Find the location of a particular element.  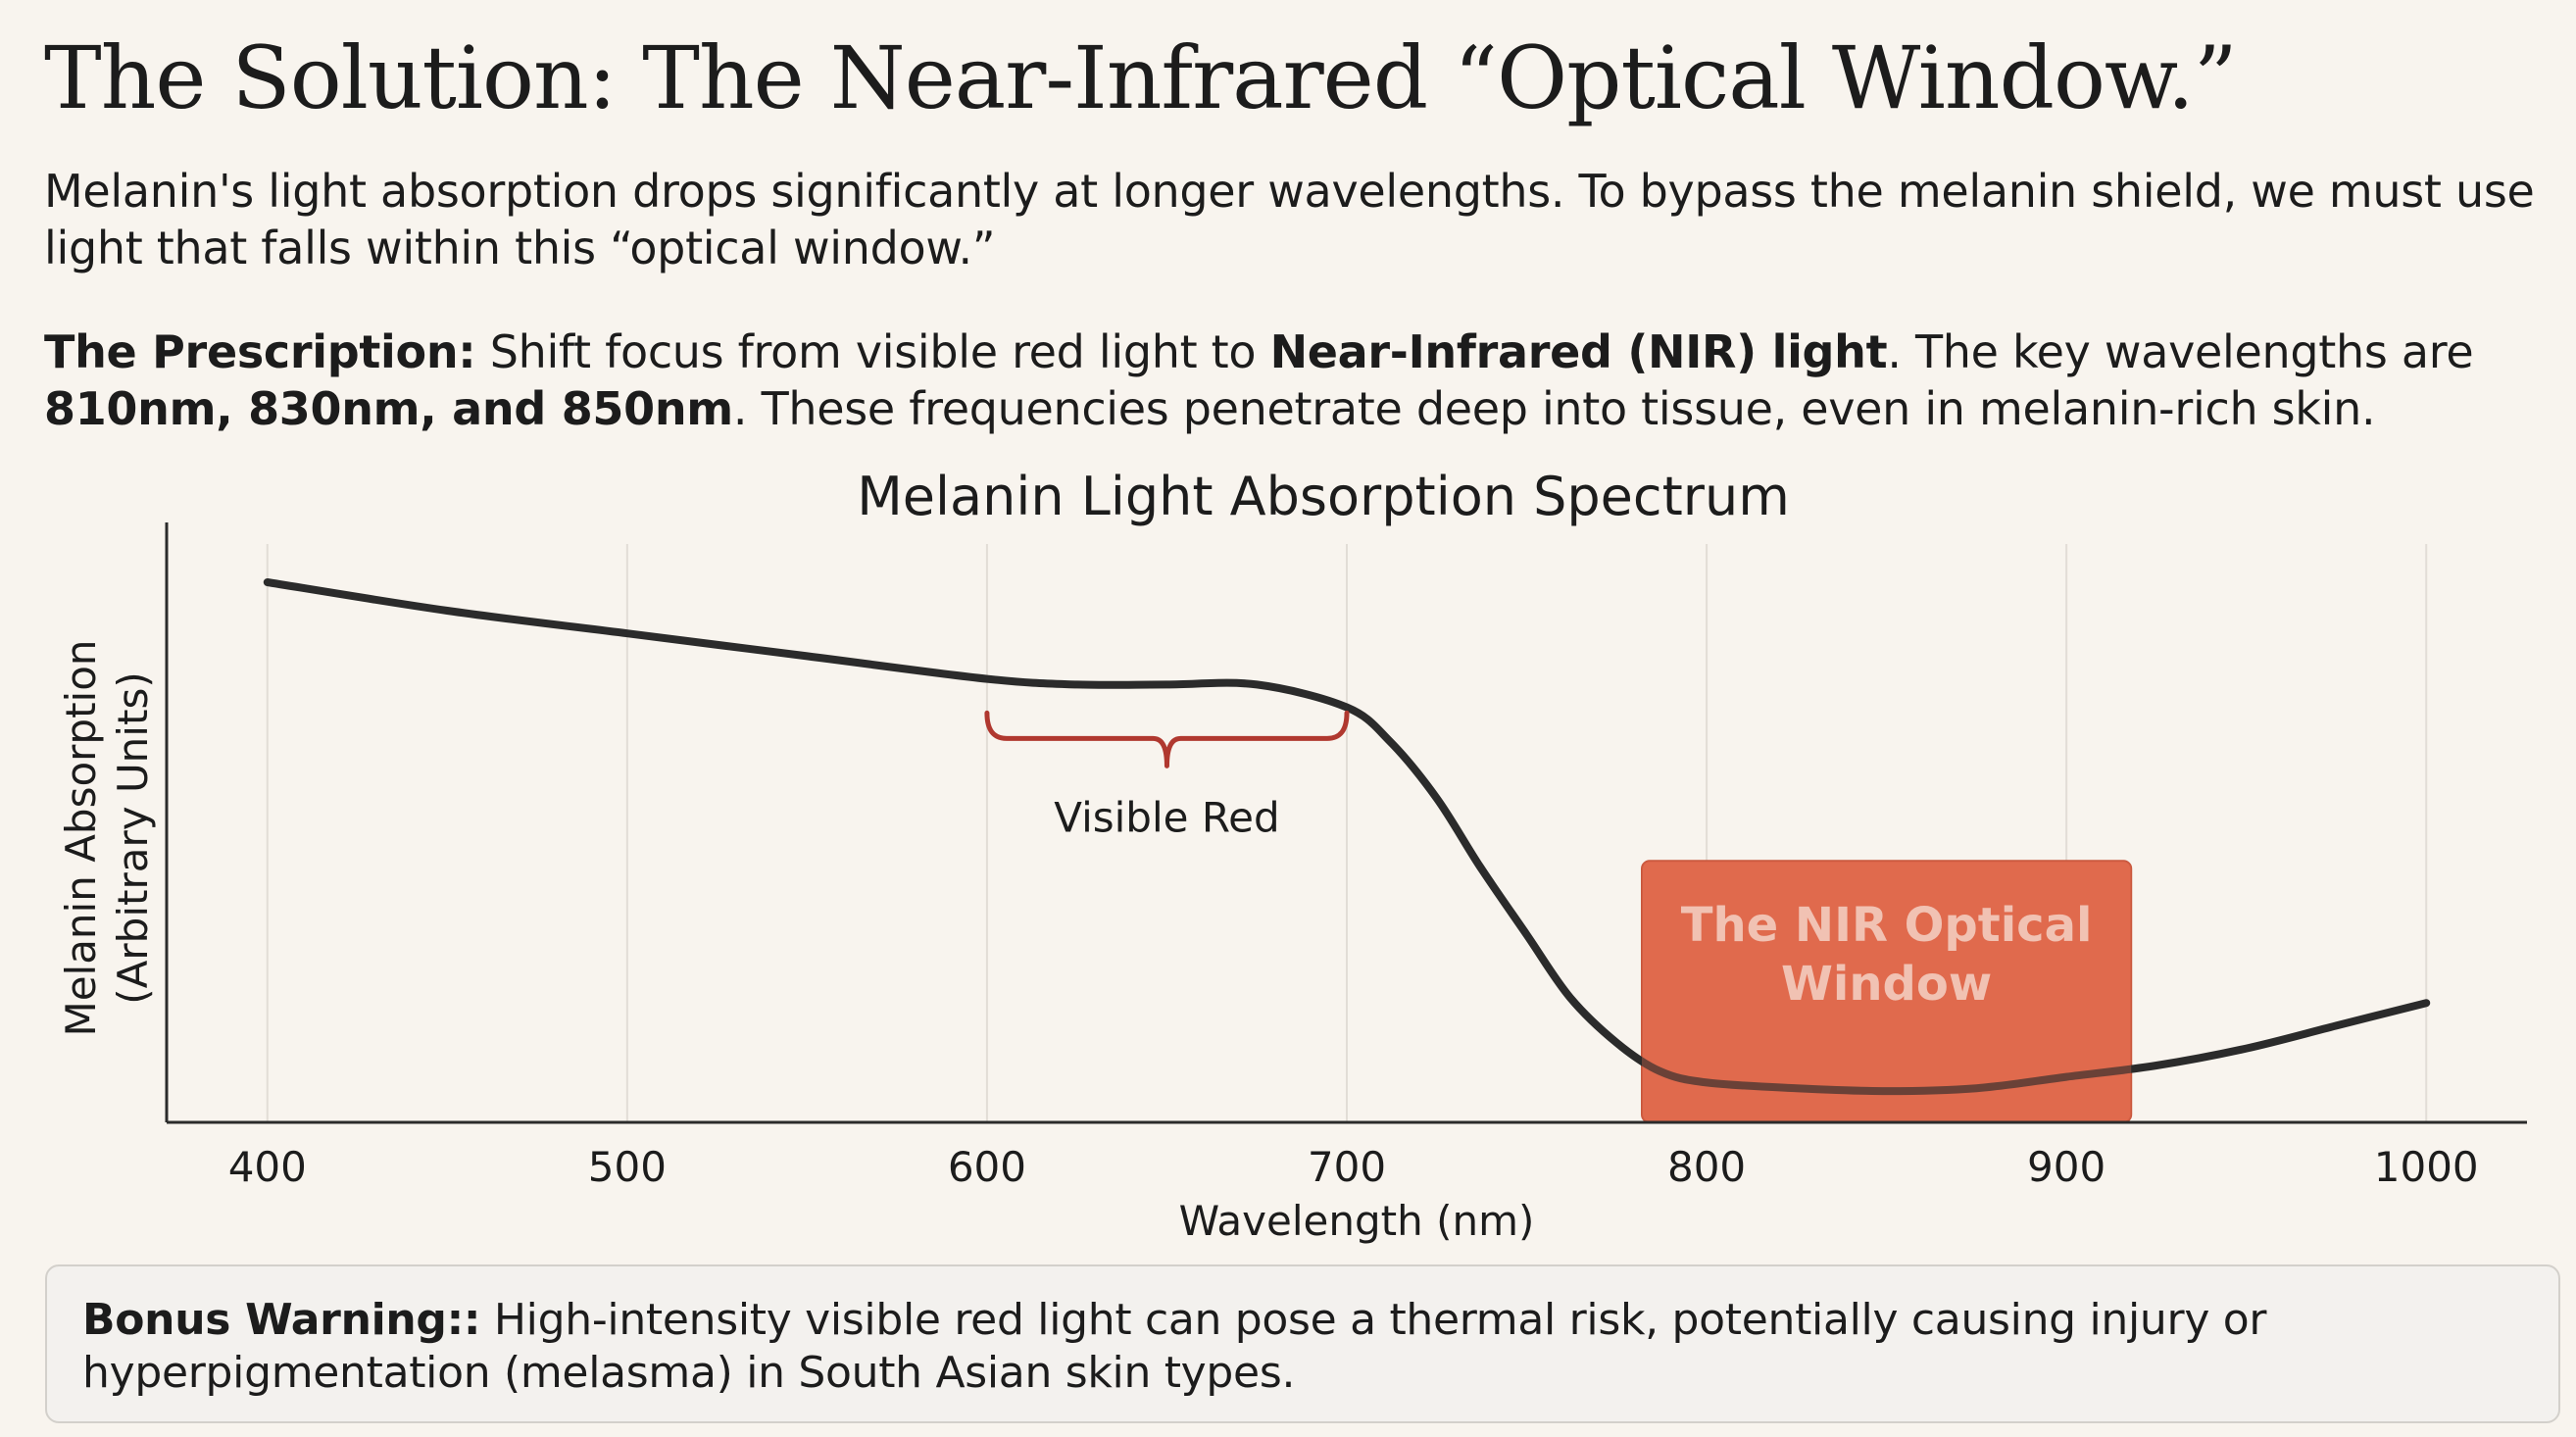

y-axis-label-line-1: Melanin Absorption is located at coordinates (81, 837).